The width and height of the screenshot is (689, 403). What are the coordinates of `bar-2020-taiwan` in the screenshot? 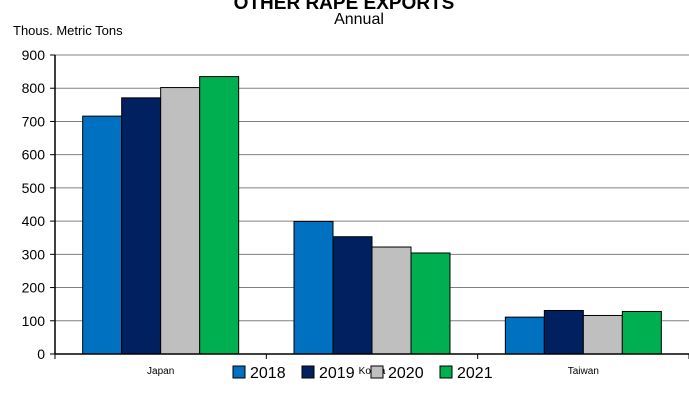 It's located at (602, 334).